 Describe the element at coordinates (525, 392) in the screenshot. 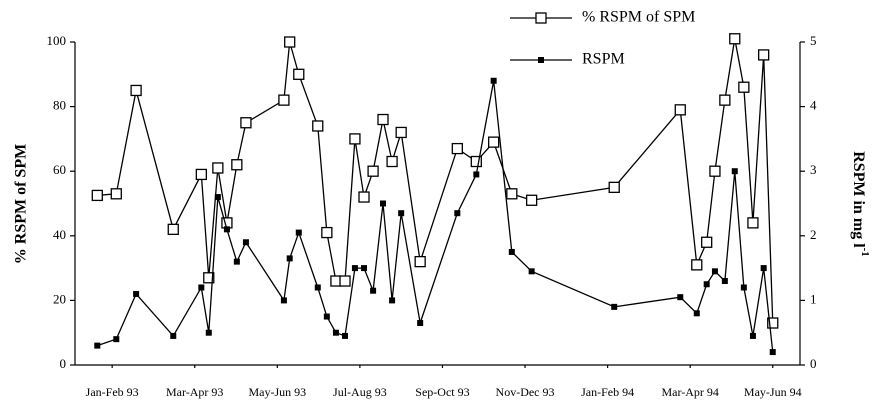

I see `x-tick-label: Nov-Dec 93` at that location.